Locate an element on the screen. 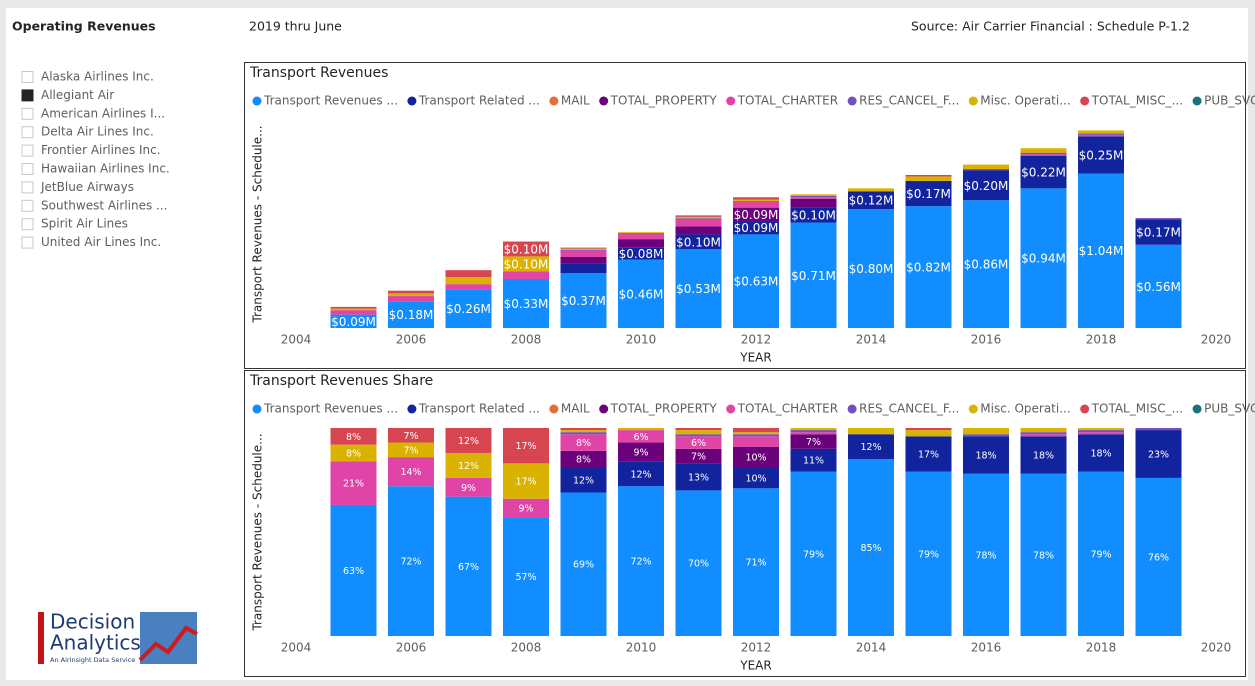  data-label: 18% is located at coordinates (1100, 453).